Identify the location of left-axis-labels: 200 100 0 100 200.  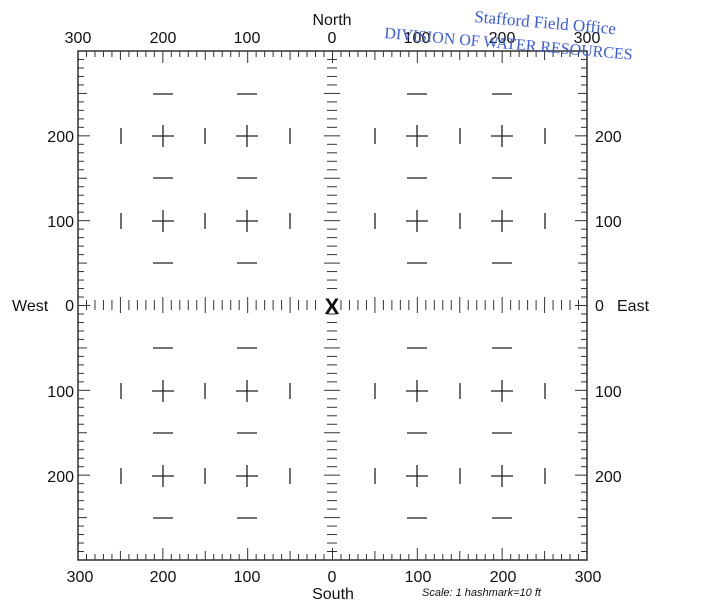
(60, 307).